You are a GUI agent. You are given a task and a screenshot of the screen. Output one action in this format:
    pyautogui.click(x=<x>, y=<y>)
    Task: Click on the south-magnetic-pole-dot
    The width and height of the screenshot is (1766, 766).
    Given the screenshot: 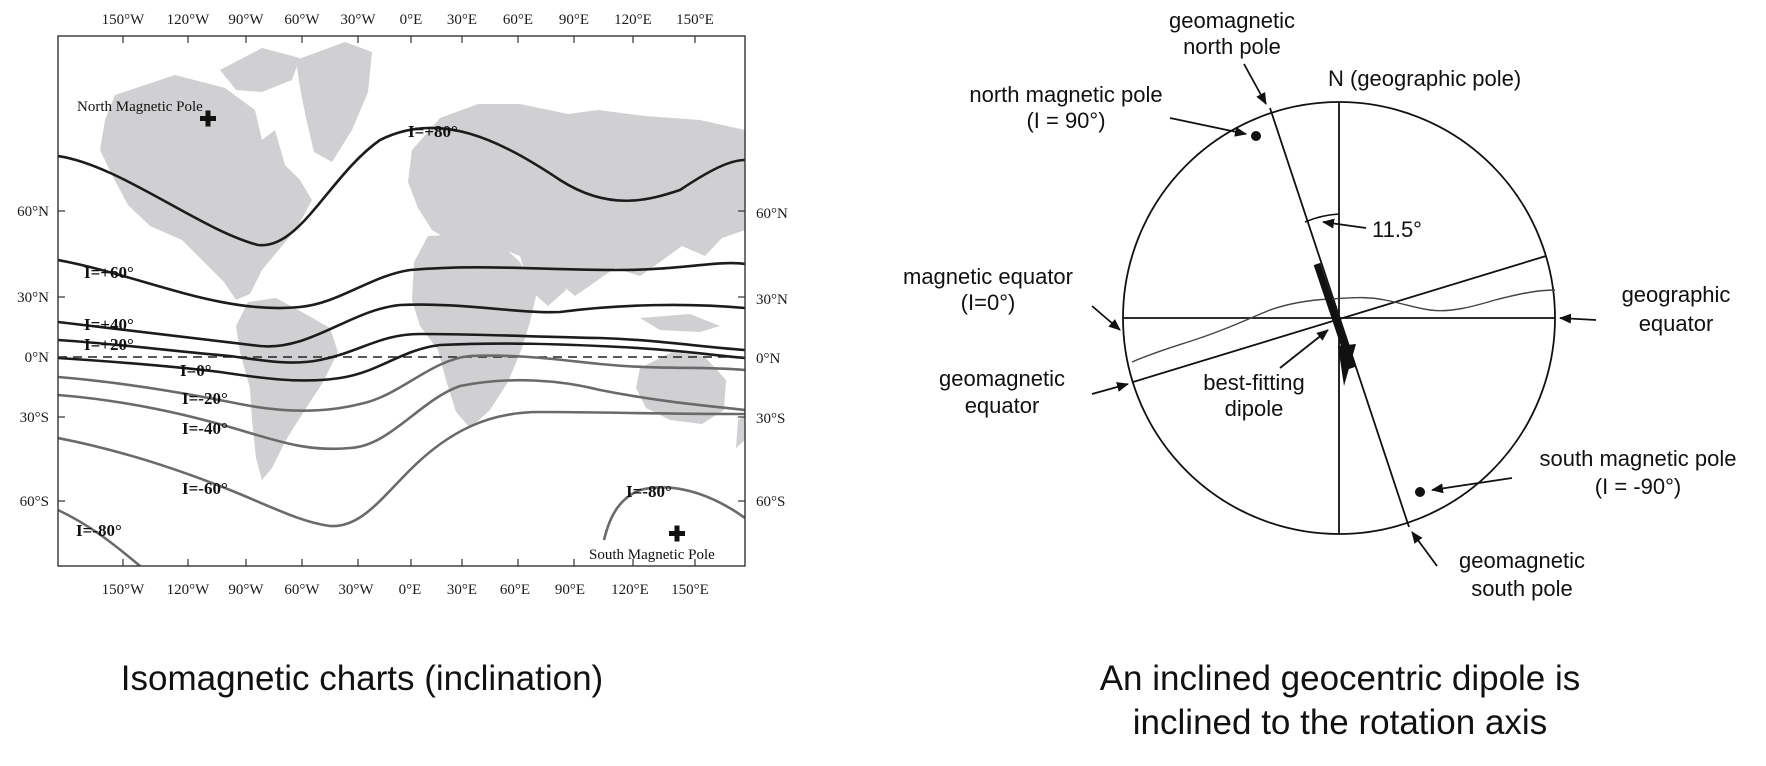 What is the action you would take?
    pyautogui.click(x=1420, y=492)
    